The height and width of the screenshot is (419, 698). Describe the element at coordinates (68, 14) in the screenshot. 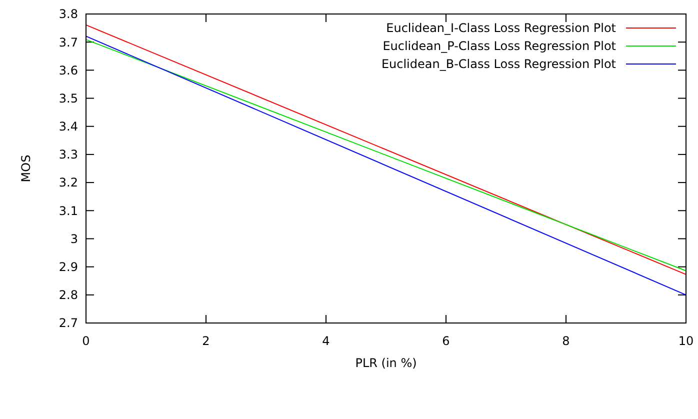

I see `y-tick-label: 3.8` at that location.